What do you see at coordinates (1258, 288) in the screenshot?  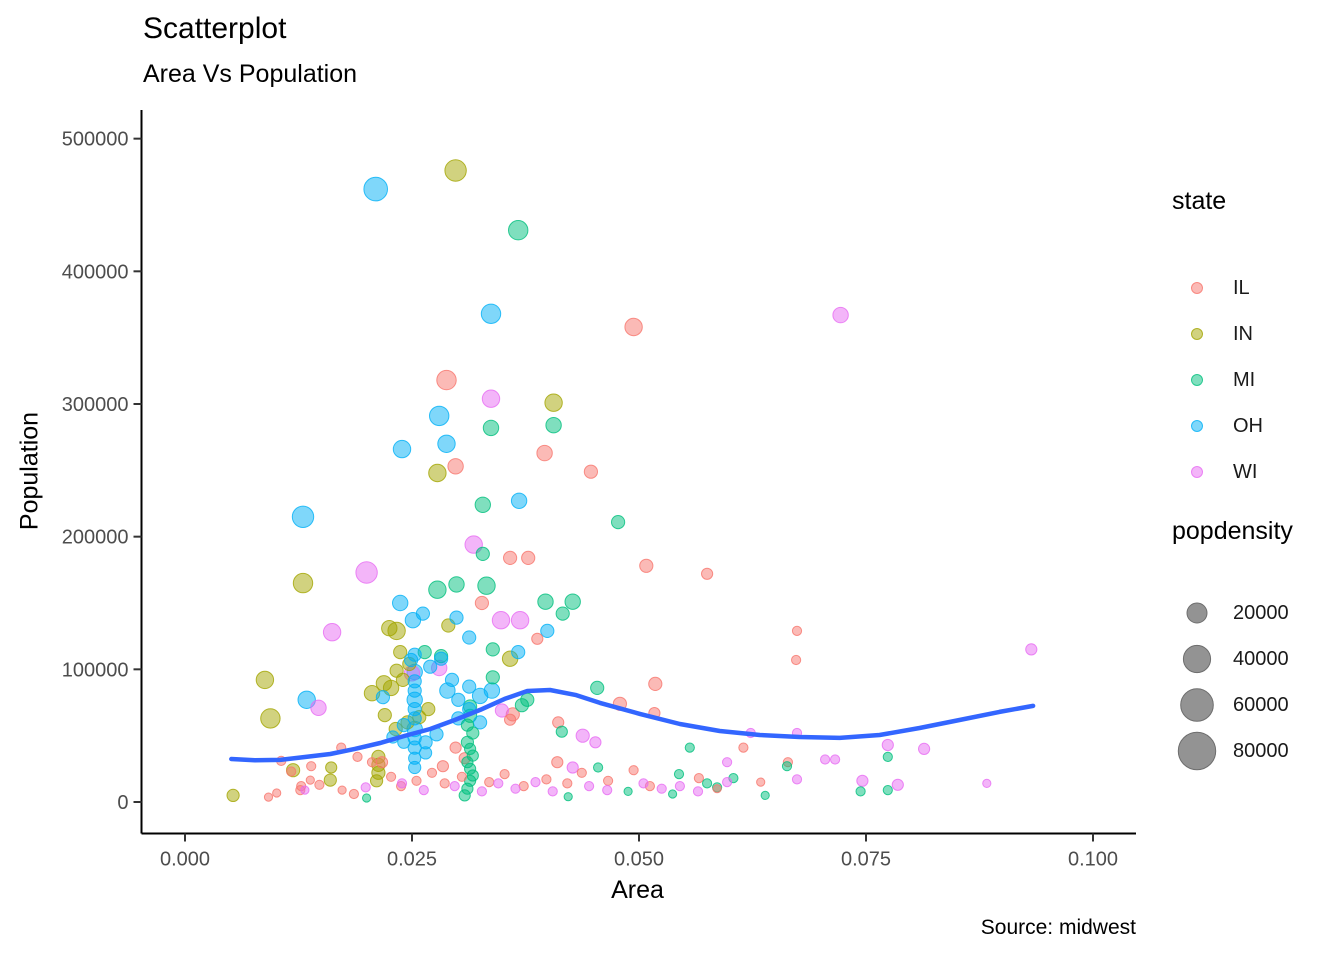 I see `legend-state-item-IL: IL` at bounding box center [1258, 288].